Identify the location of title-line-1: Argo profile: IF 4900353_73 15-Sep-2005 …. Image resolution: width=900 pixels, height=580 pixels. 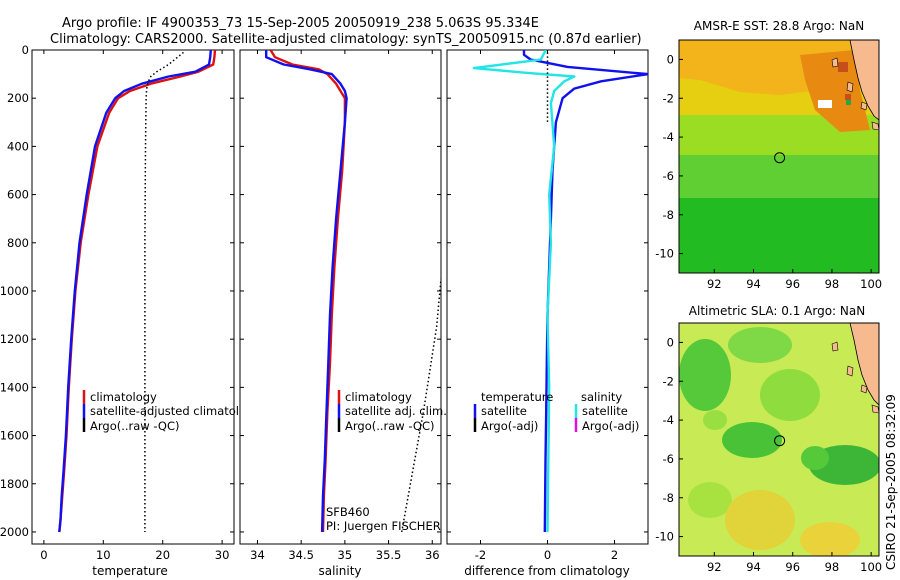
(300, 23).